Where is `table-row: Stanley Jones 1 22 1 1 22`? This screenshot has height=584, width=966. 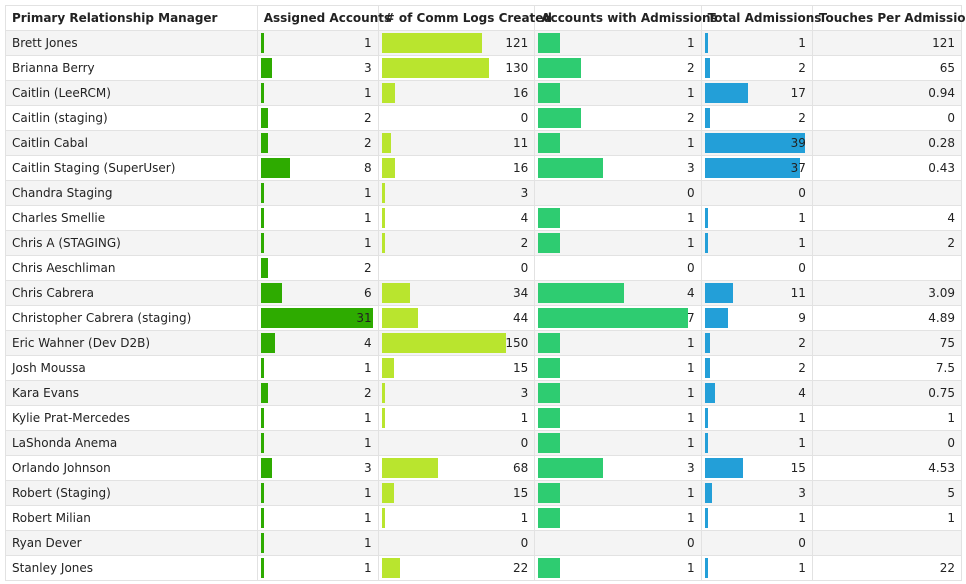
table-row: Stanley Jones 1 22 1 1 22 is located at coordinates (484, 568).